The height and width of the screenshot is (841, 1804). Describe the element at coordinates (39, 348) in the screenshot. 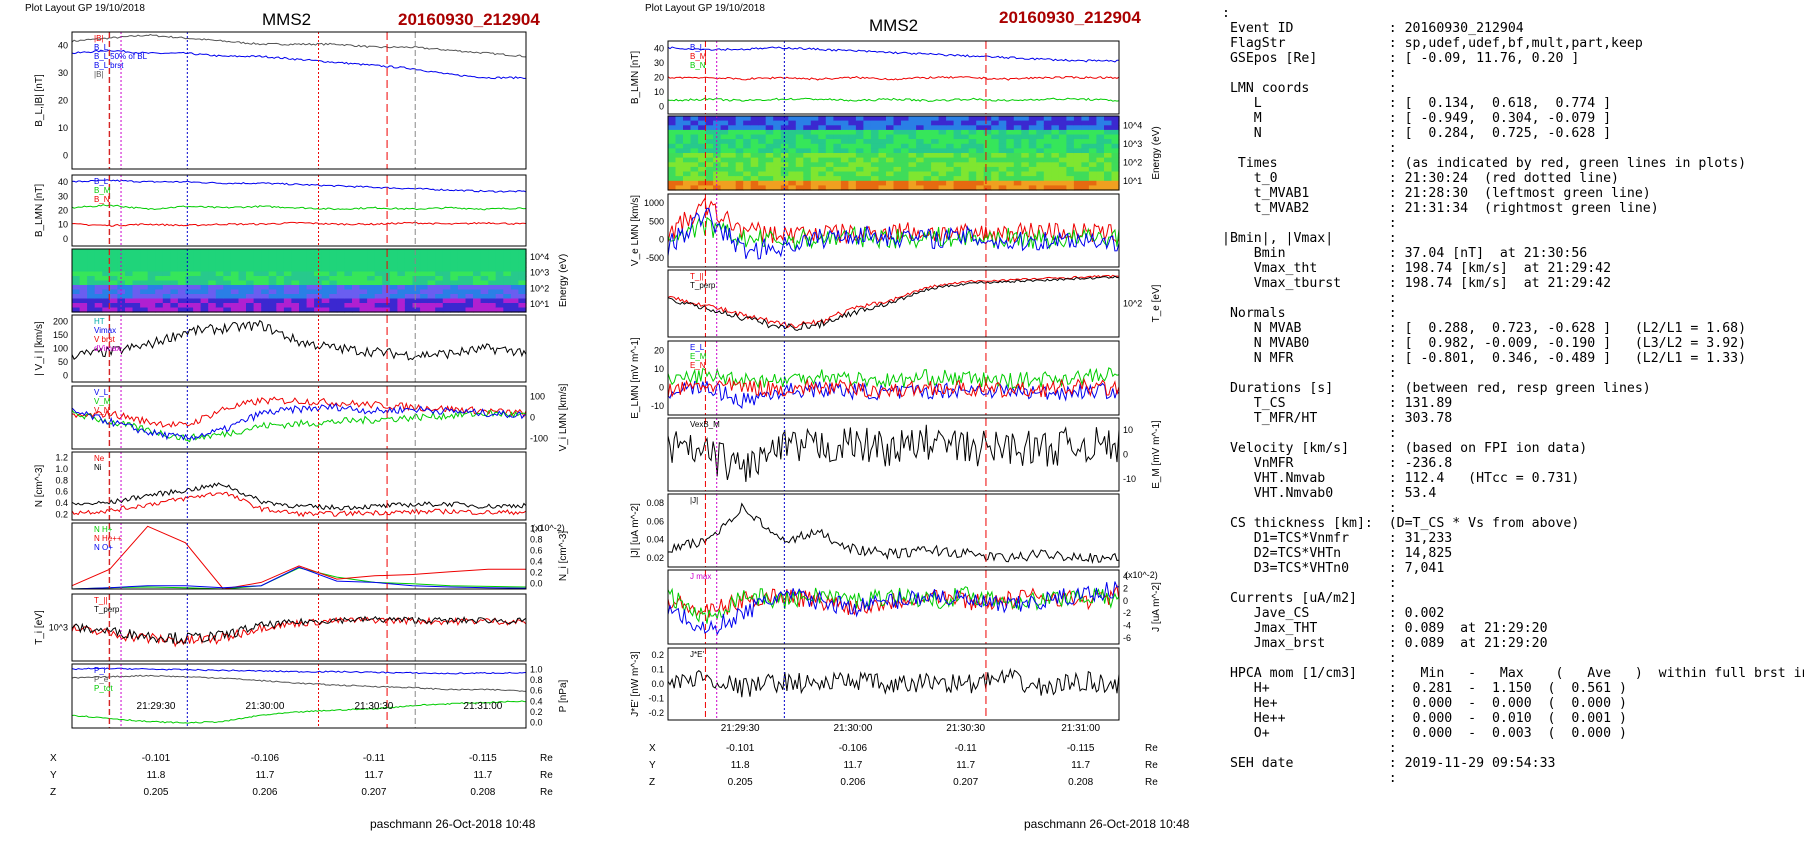

I see `y-axis-label: | V_i | [km/s]` at that location.